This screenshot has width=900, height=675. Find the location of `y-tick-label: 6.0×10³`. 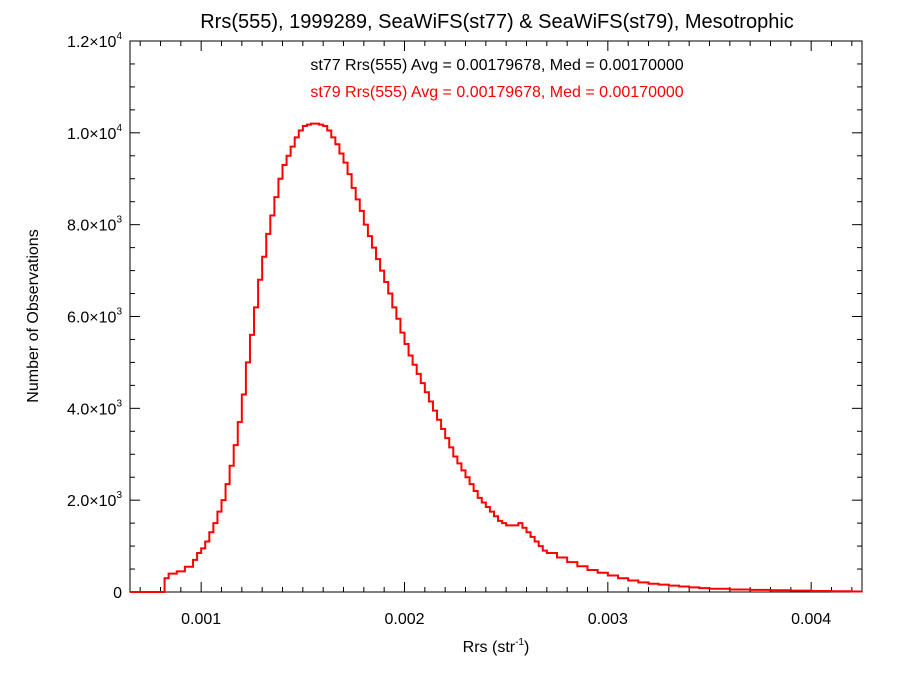

y-tick-label: 6.0×10³ is located at coordinates (94, 317).